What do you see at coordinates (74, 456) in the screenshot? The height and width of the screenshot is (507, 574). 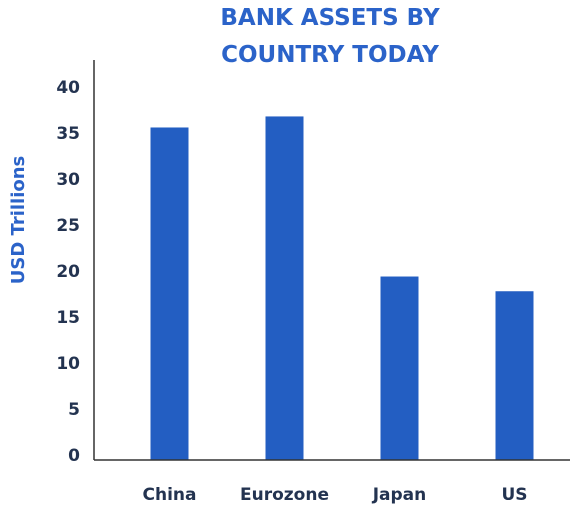 I see `y-tick-label: 0` at bounding box center [74, 456].